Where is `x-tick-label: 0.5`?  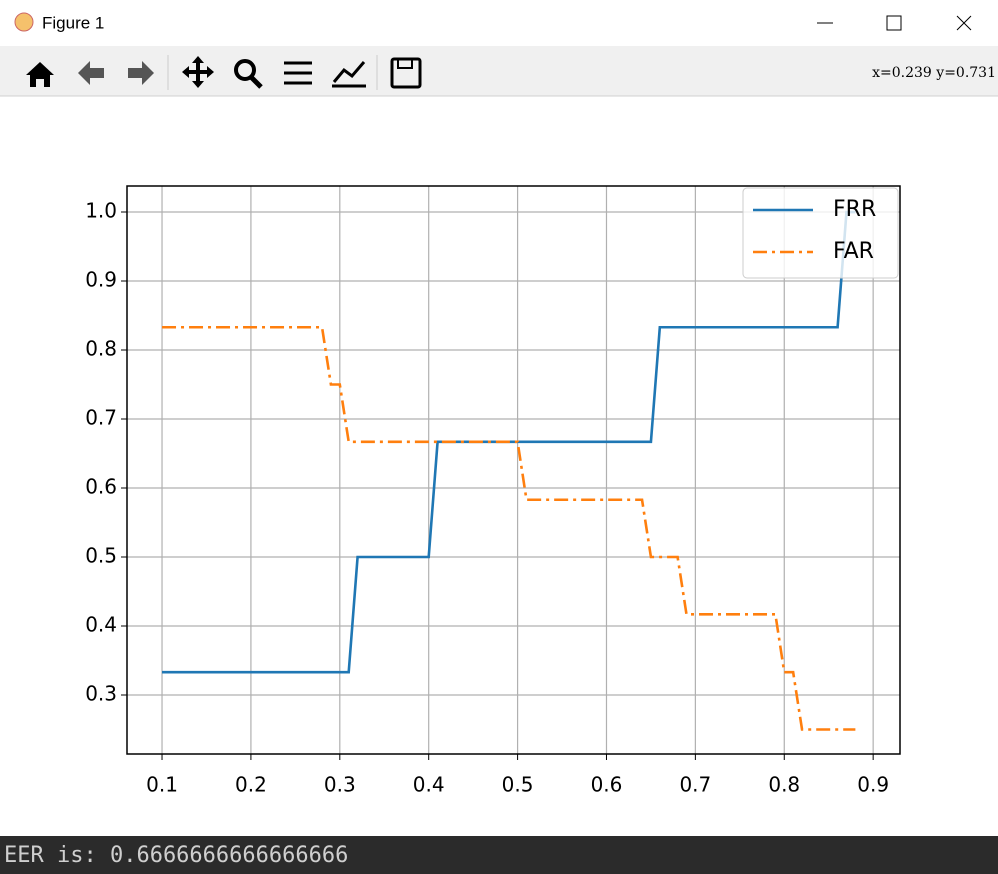
x-tick-label: 0.5 is located at coordinates (518, 785).